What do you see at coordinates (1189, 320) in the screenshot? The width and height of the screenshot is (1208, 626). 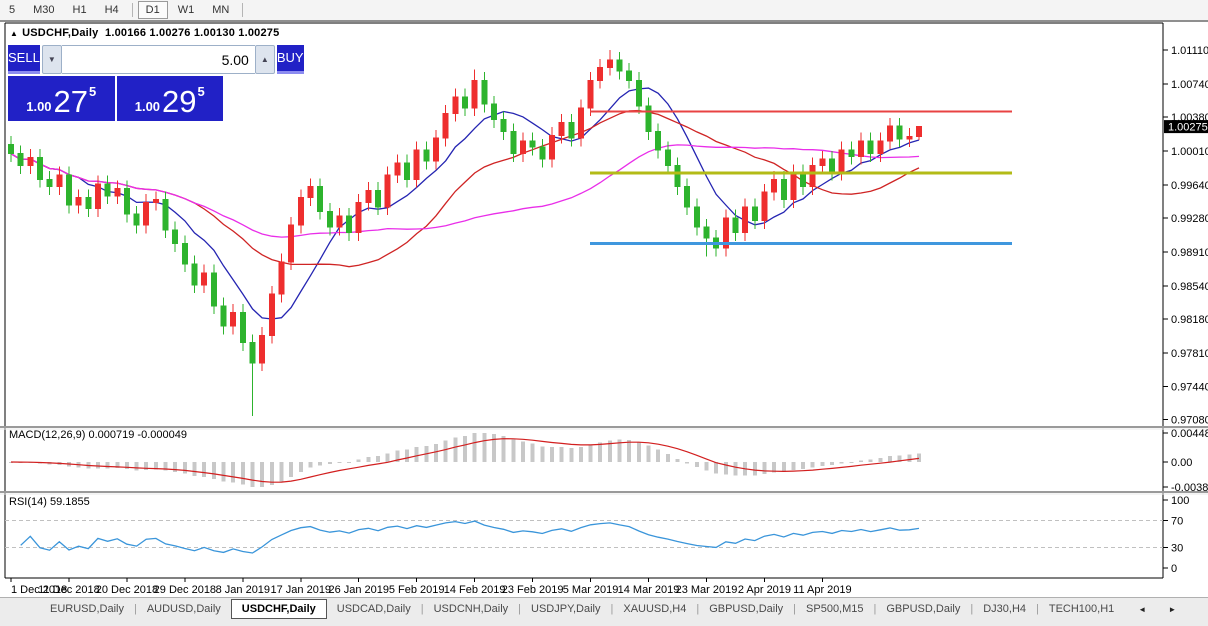 I see `price-axis-tick: 0.98180` at bounding box center [1189, 320].